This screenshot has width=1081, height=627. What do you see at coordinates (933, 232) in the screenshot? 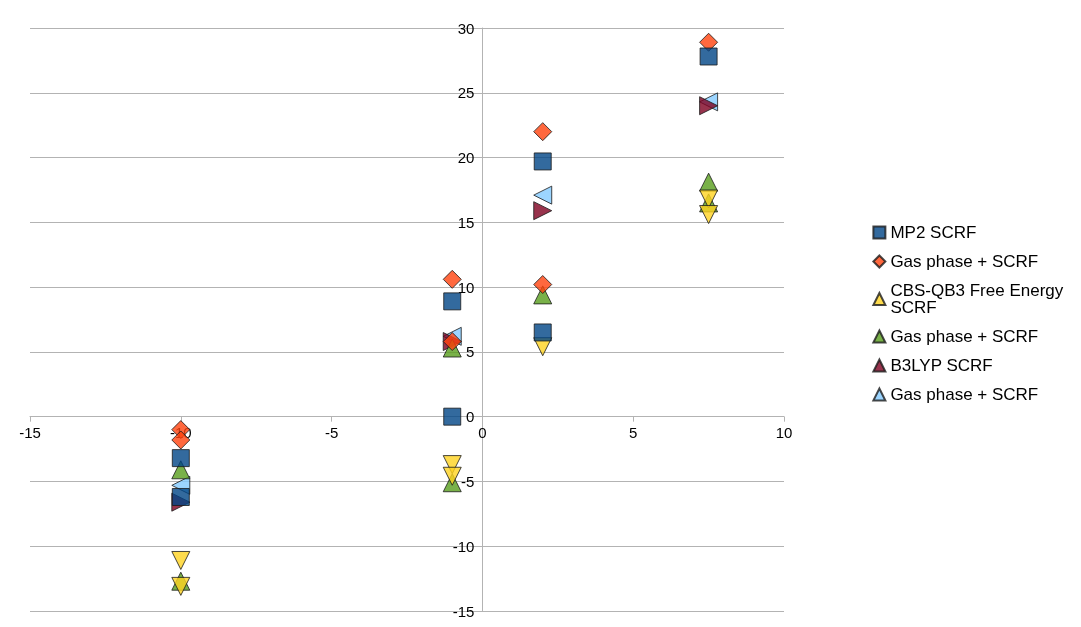
I see `legend-label: MP2 SCRF` at bounding box center [933, 232].